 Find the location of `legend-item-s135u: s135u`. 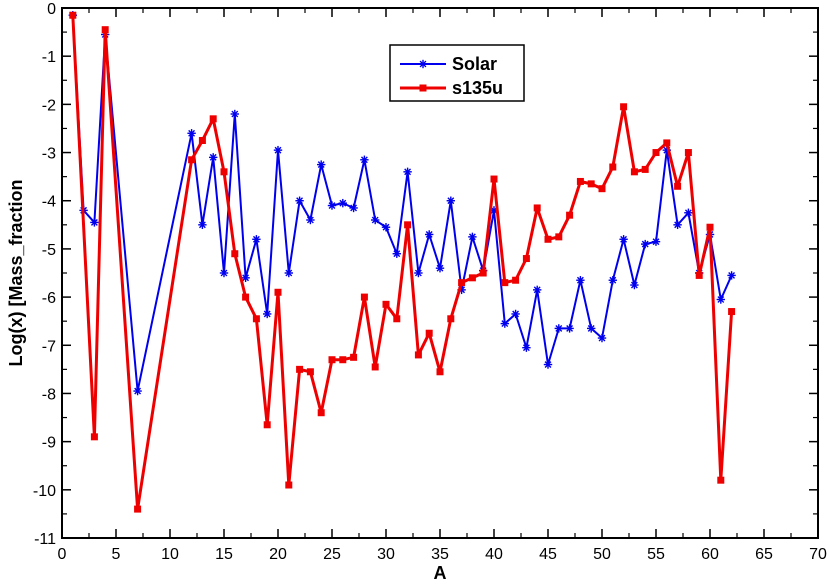

legend-item-s135u: s135u is located at coordinates (451, 88).